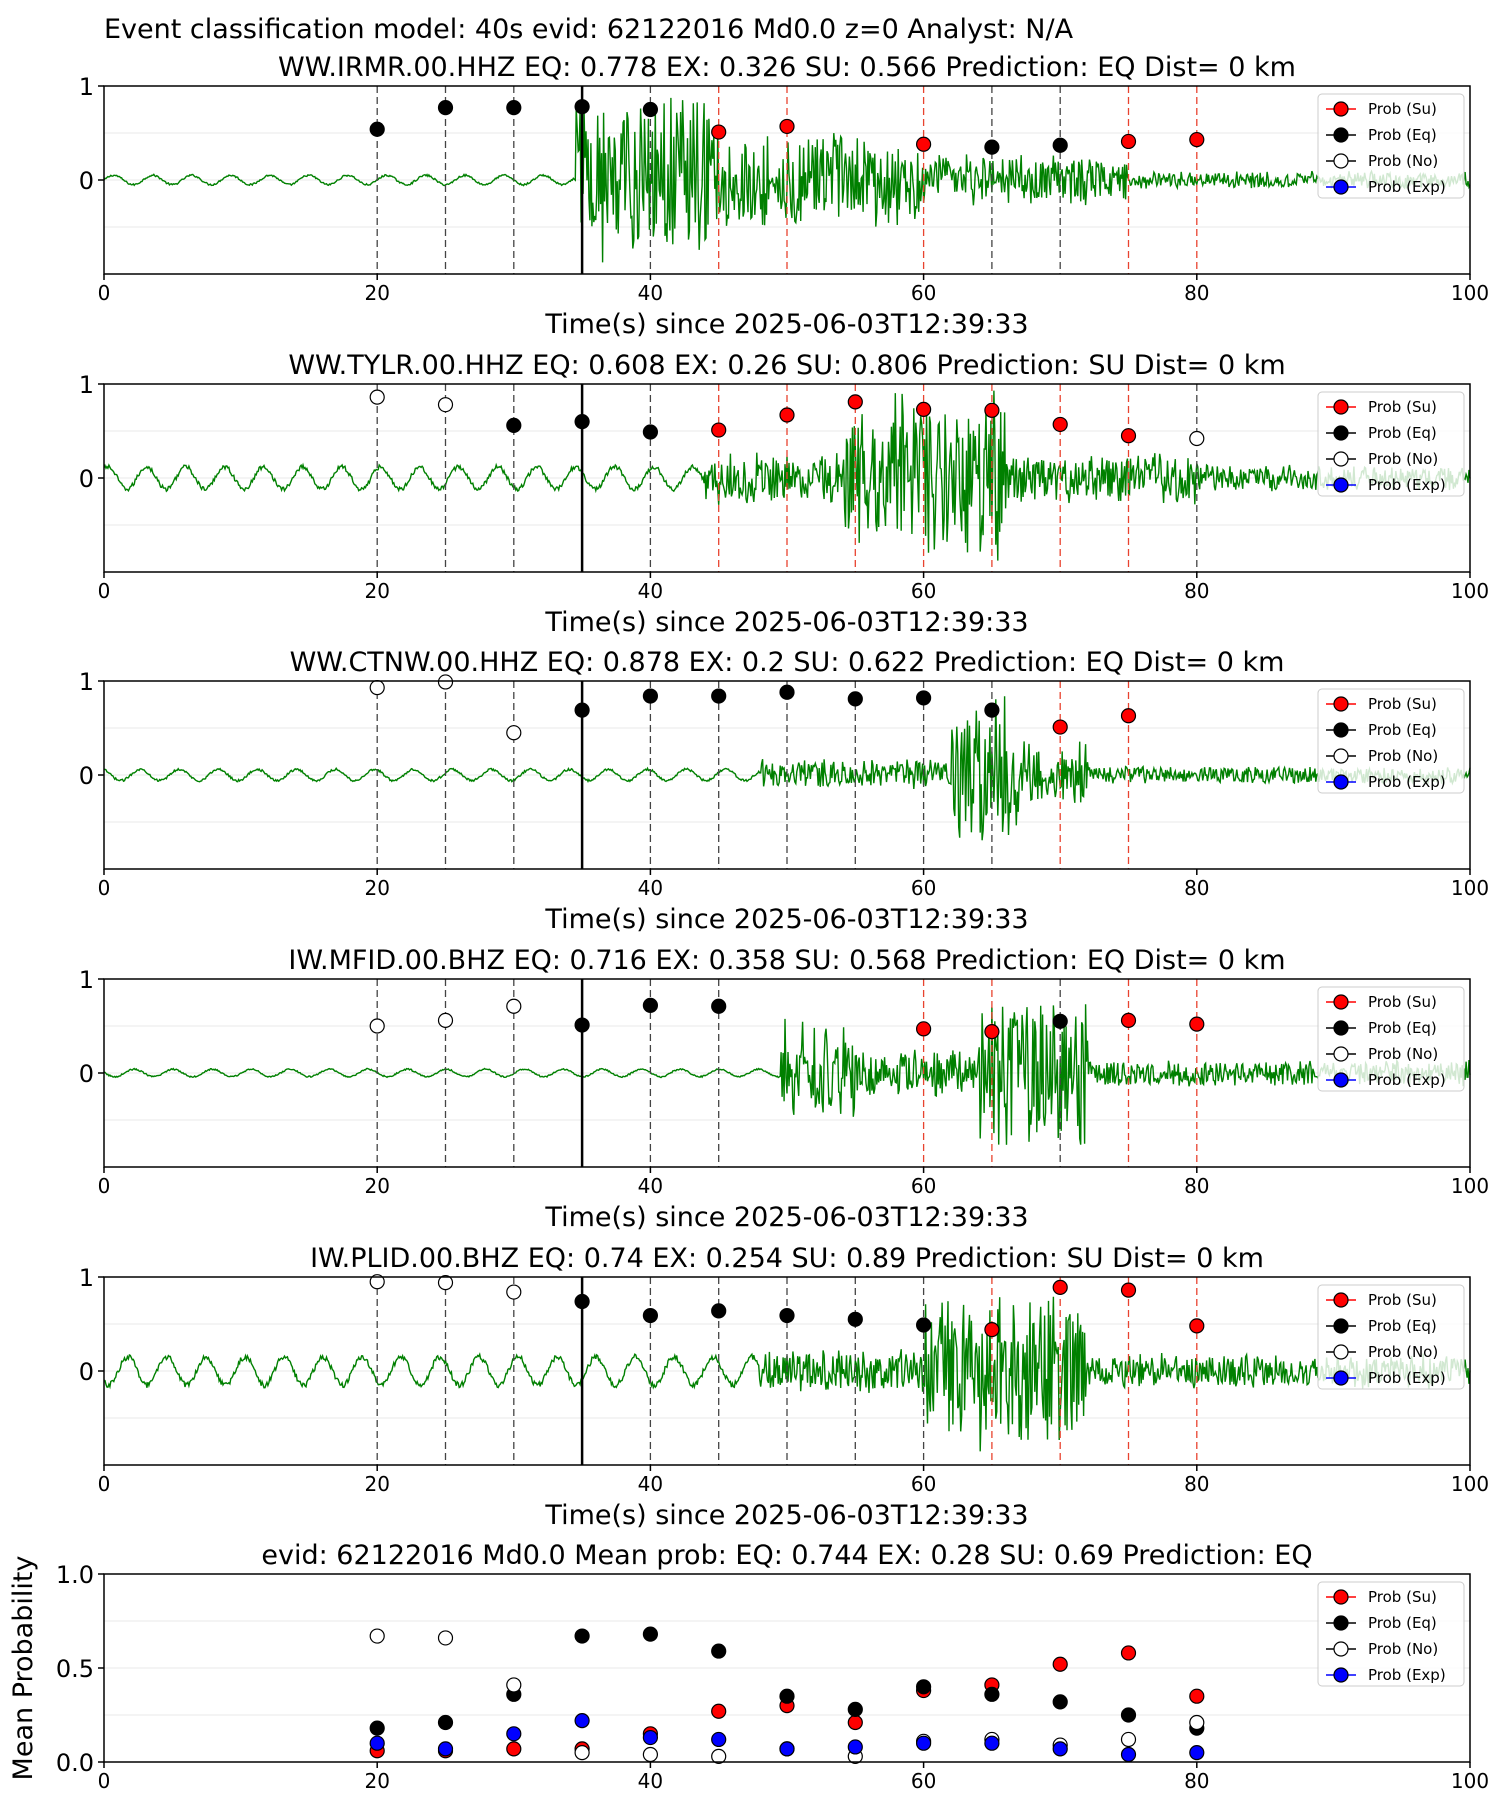 This screenshot has height=1800, width=1500. I want to click on x-tick-label: 20, so click(376, 1186).